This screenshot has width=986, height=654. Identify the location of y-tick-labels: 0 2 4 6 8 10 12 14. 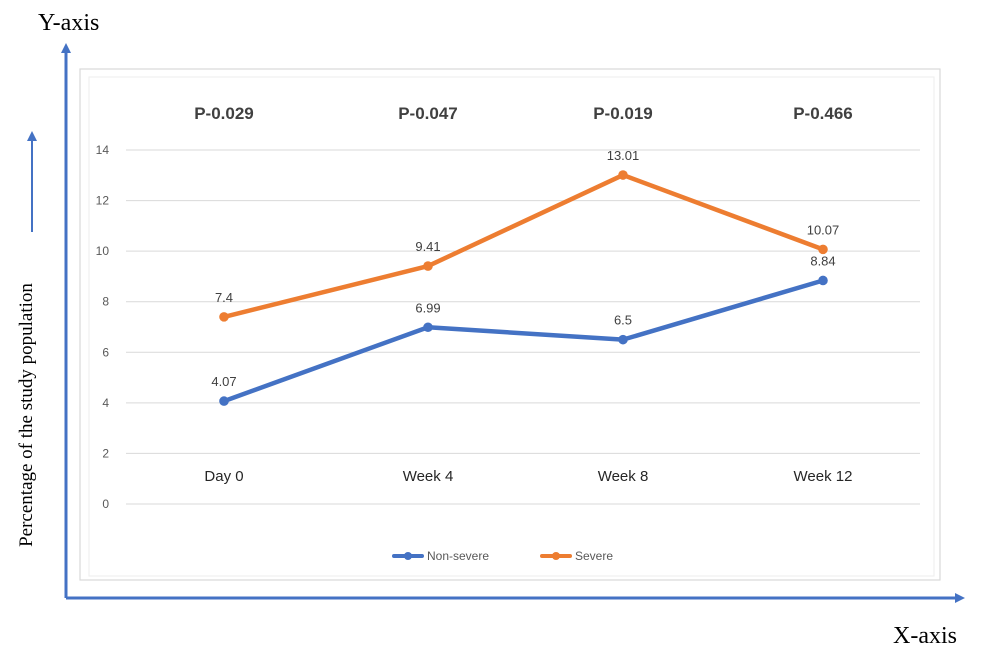
(103, 327).